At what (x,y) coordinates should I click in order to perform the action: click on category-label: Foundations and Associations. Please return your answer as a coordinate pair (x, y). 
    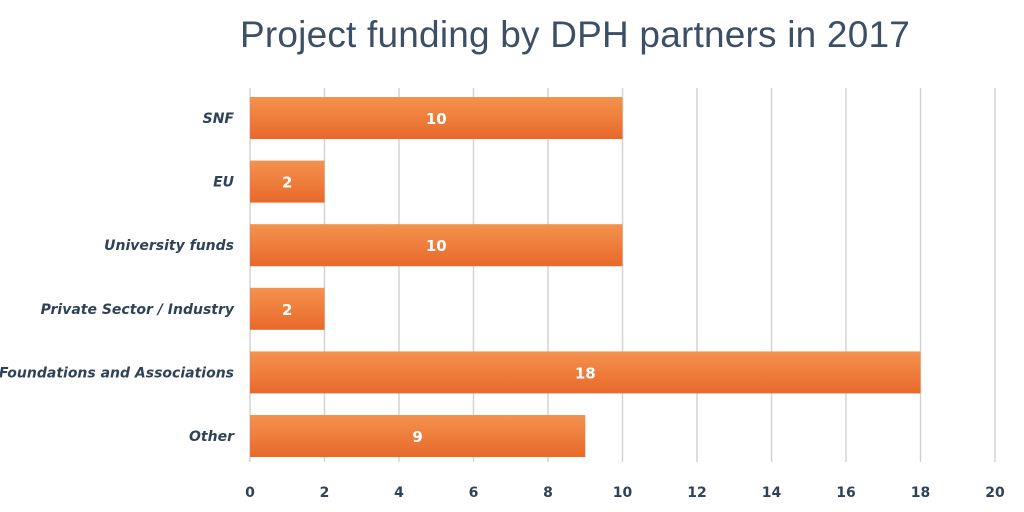
    Looking at the image, I should click on (117, 373).